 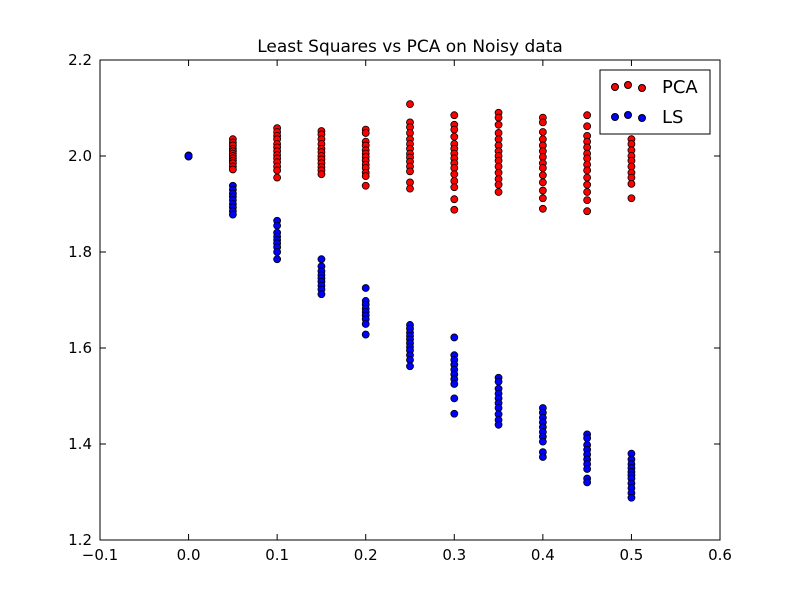 What do you see at coordinates (277, 555) in the screenshot?
I see `x-tick-label: 0.1` at bounding box center [277, 555].